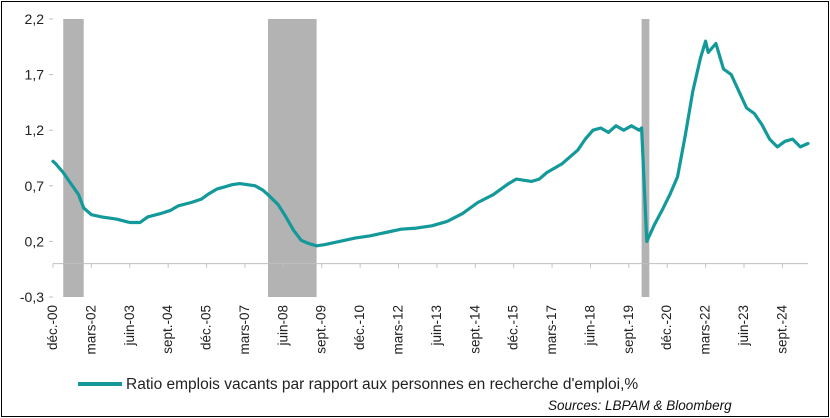 The width and height of the screenshot is (830, 418). Describe the element at coordinates (666, 327) in the screenshot. I see `x-tick-label: déc.-20` at that location.